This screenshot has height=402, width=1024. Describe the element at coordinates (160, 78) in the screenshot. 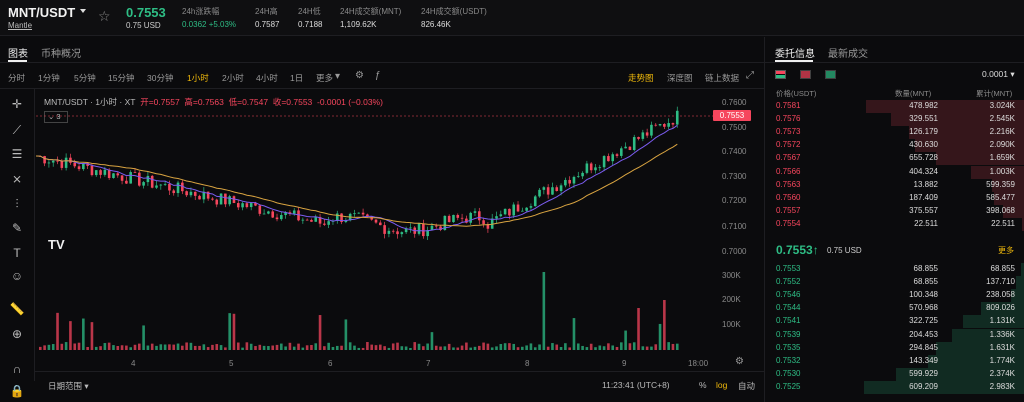

I see `interval-30m: 30分钟` at that location.